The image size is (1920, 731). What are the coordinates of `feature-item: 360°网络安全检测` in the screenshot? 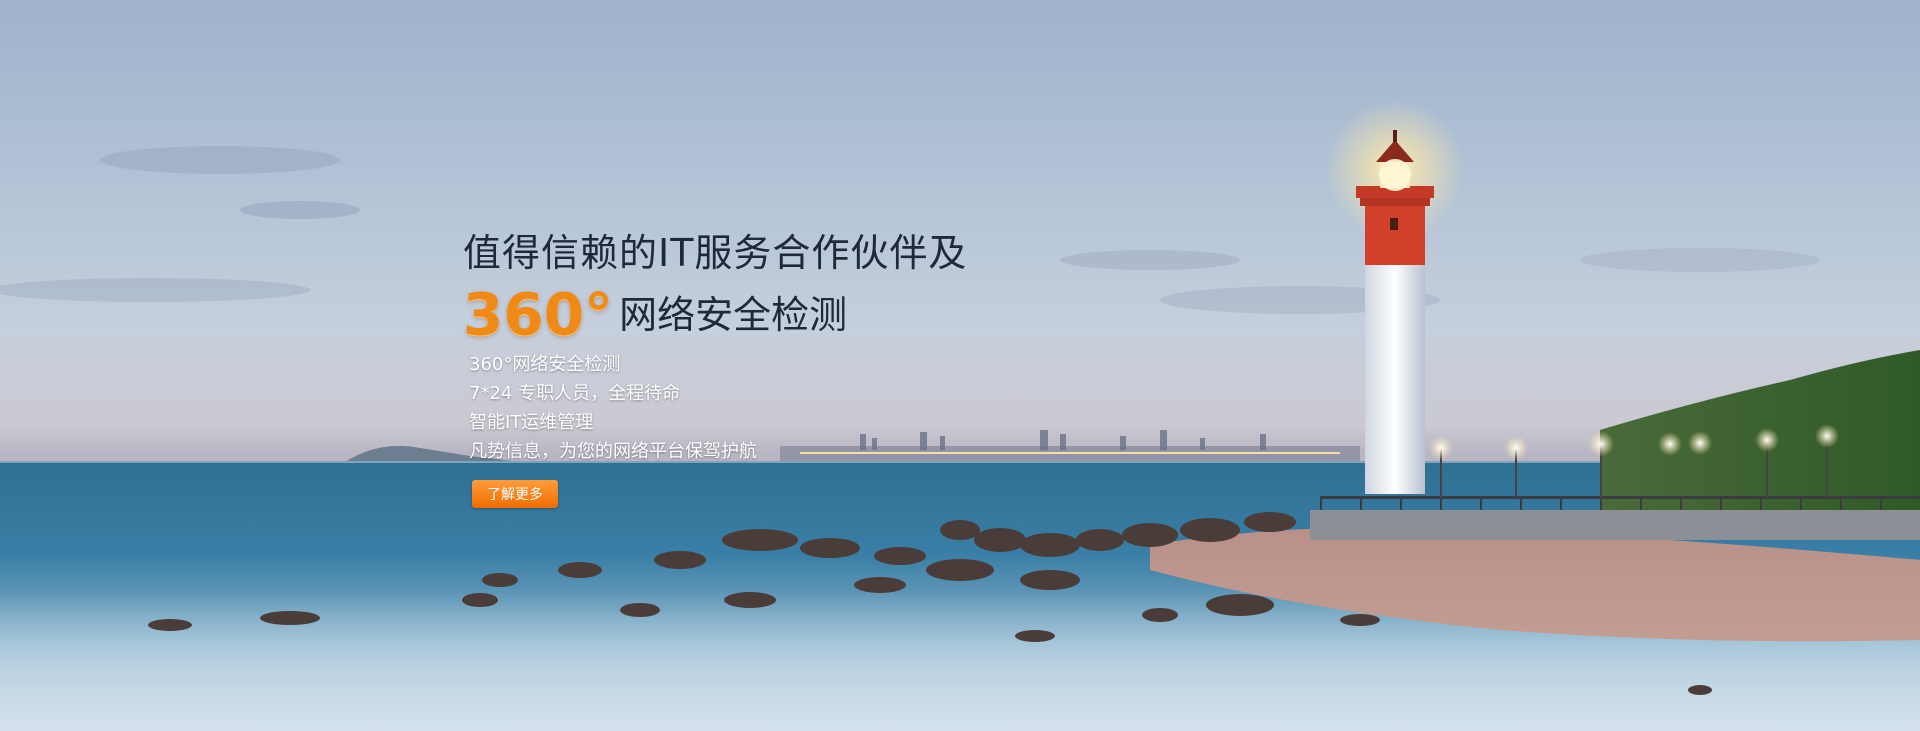 It's located at (545, 364).